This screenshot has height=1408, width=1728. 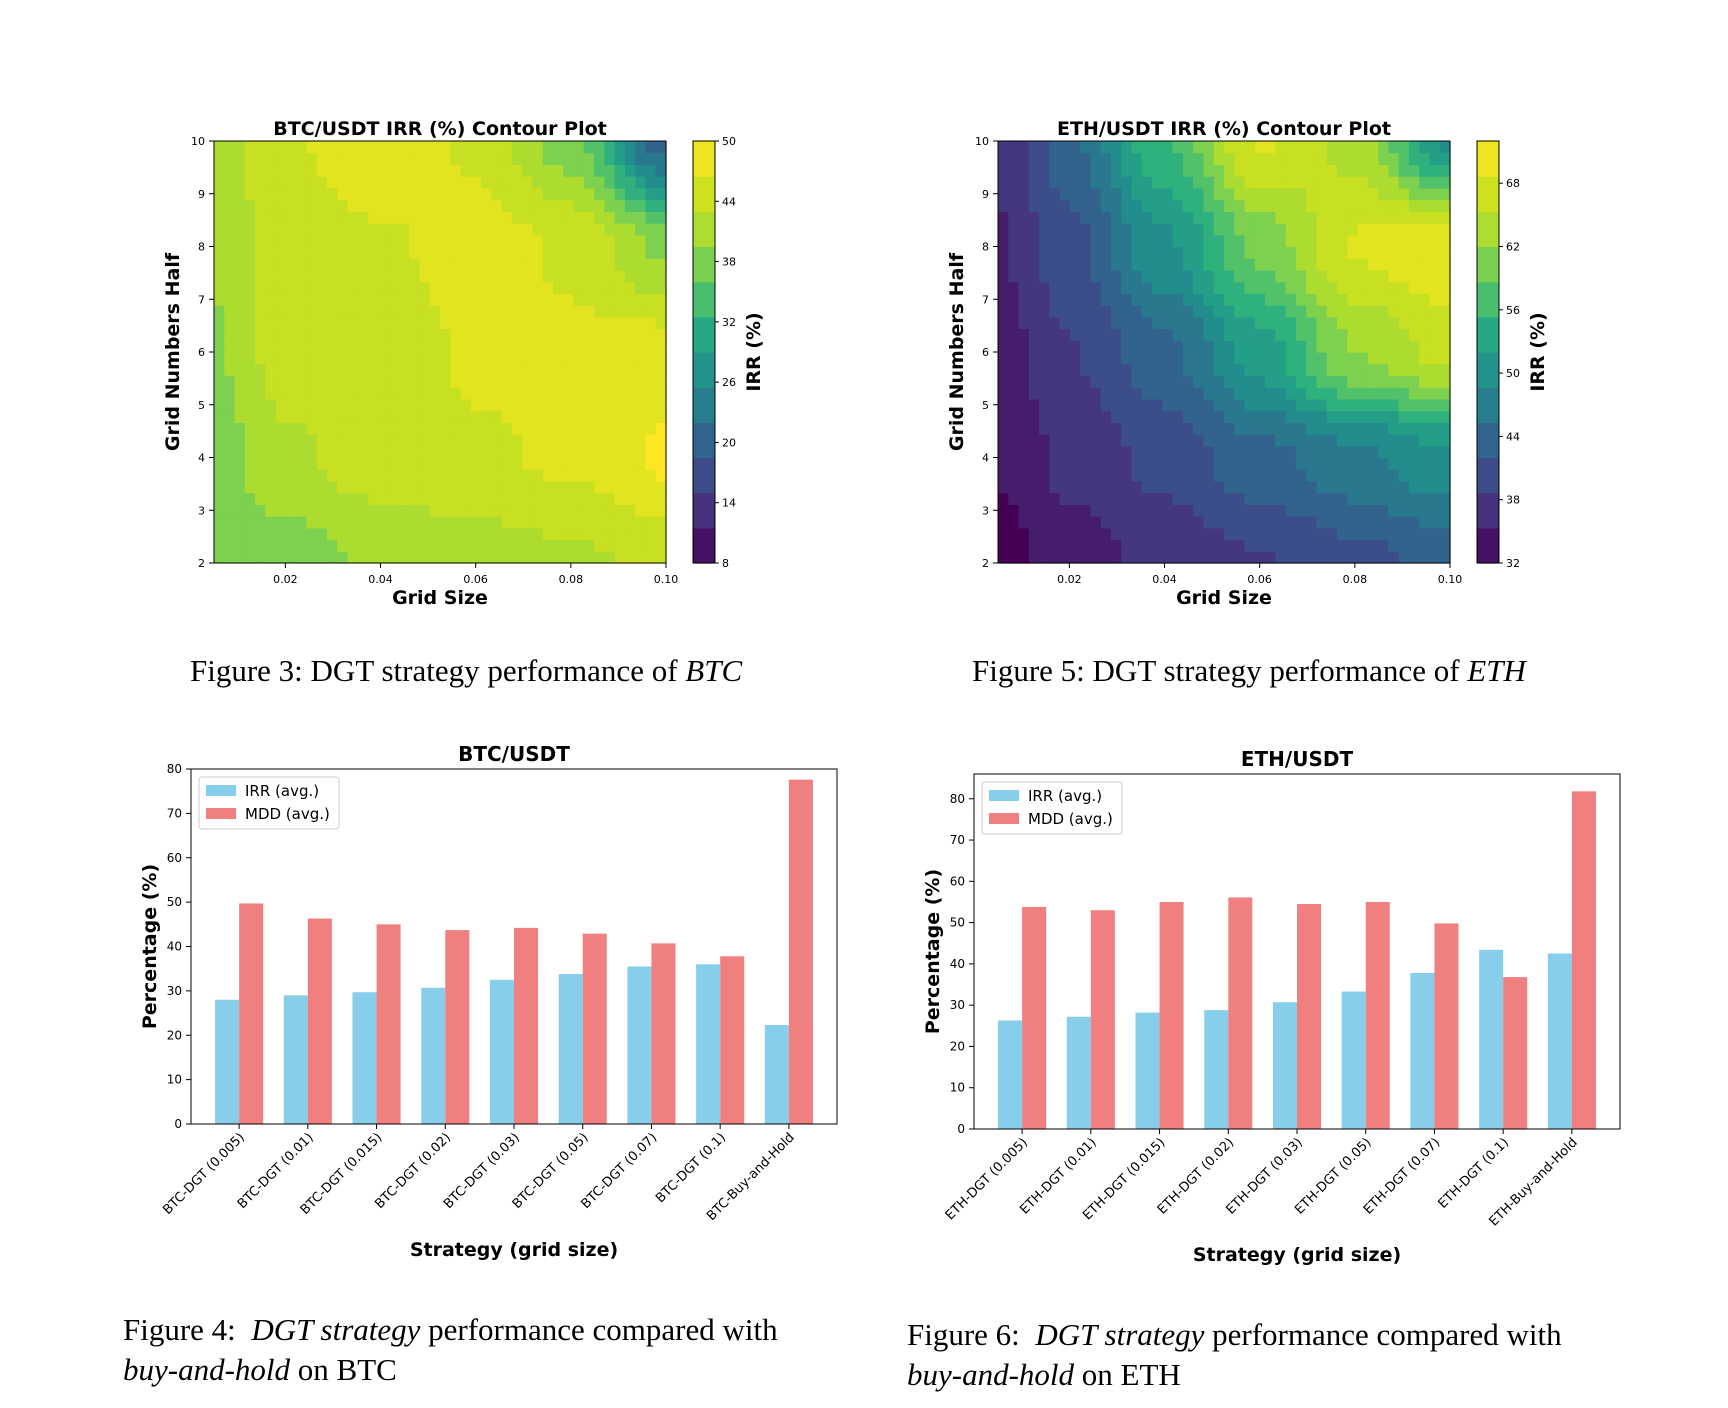 What do you see at coordinates (201, 194) in the screenshot?
I see `y-tick-label: 9` at bounding box center [201, 194].